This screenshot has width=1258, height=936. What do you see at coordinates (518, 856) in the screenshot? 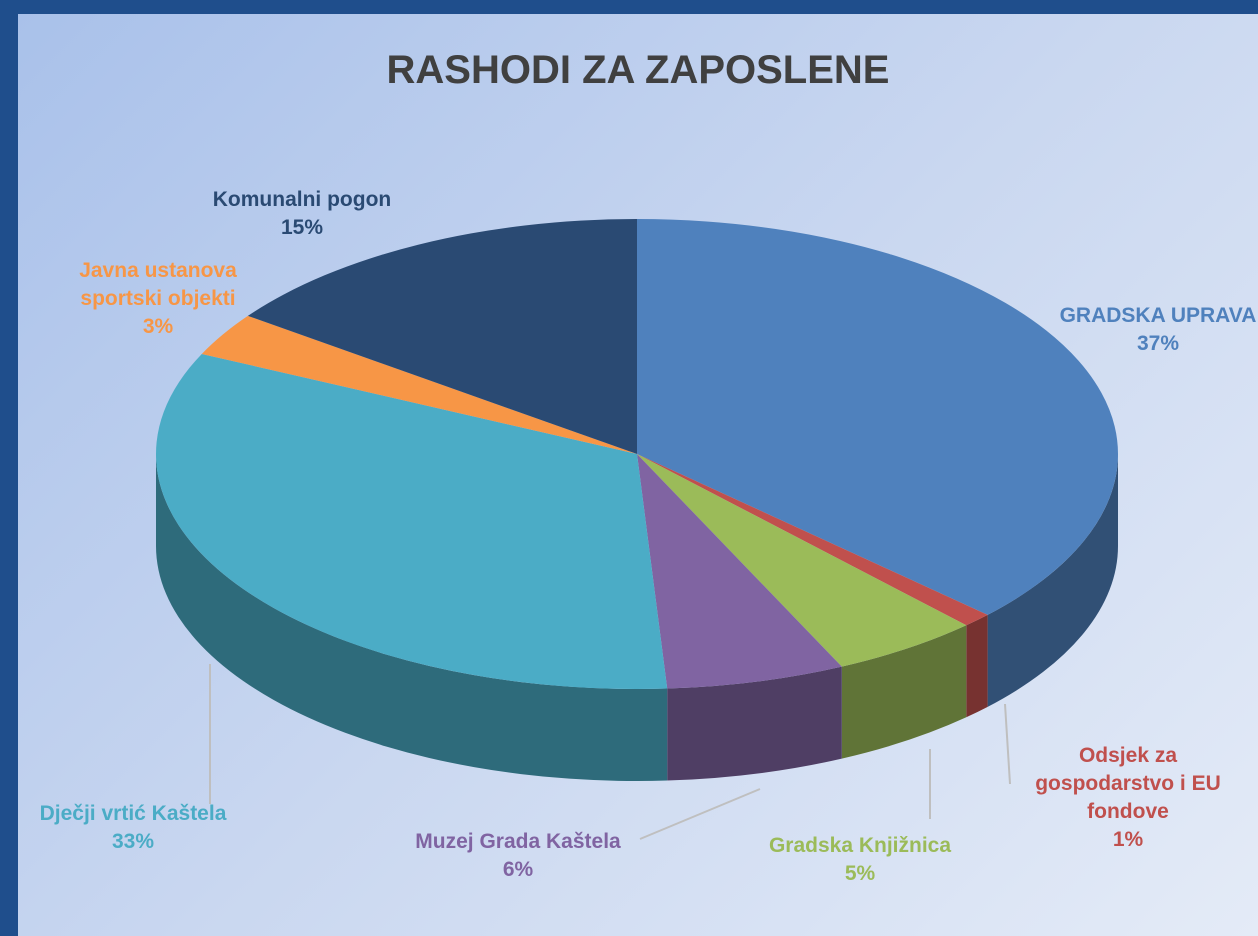
I see `data-label: Muzej Grada Kaštela 6%` at bounding box center [518, 856].